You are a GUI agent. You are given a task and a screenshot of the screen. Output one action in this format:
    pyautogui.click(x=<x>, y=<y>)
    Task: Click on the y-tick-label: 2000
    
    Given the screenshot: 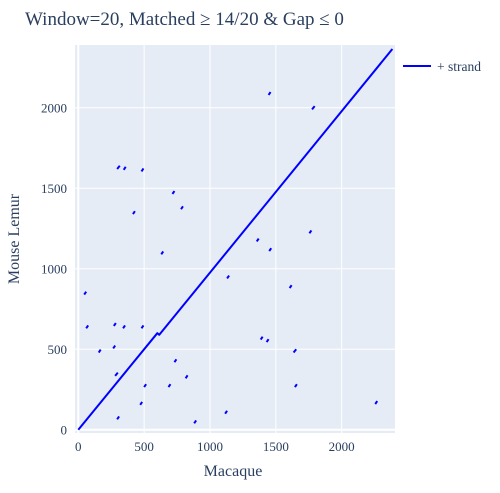 What is the action you would take?
    pyautogui.click(x=54, y=107)
    